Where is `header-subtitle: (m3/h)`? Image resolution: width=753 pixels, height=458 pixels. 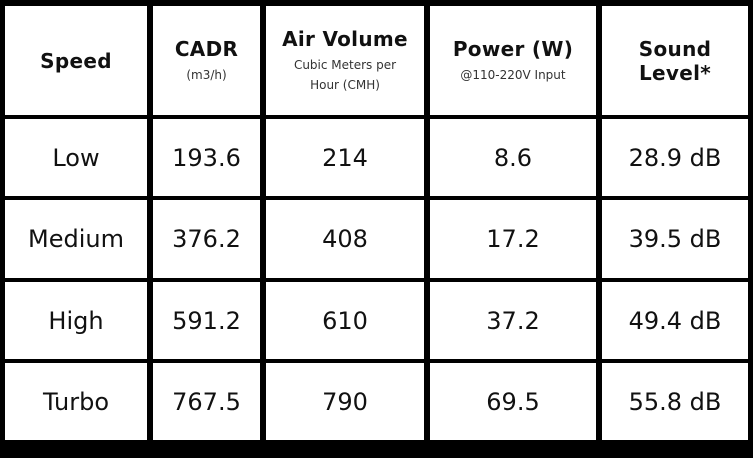
header-subtitle: (m3/h) is located at coordinates (206, 74).